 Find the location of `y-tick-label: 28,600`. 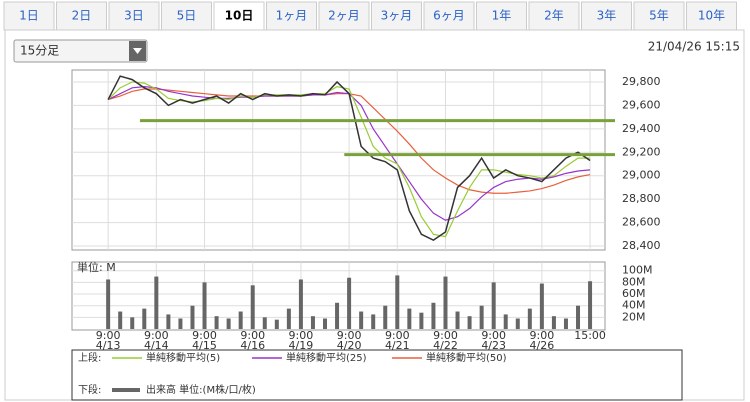

y-tick-label: 28,600 is located at coordinates (641, 222).